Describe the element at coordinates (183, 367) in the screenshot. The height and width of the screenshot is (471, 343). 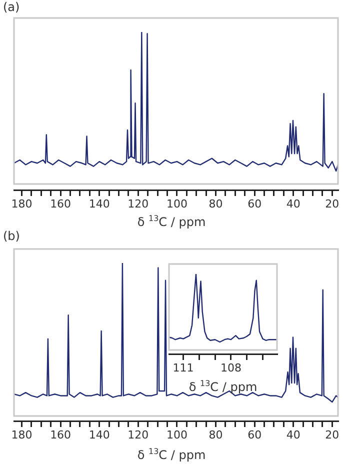
I see `x-tick-label: 111` at that location.